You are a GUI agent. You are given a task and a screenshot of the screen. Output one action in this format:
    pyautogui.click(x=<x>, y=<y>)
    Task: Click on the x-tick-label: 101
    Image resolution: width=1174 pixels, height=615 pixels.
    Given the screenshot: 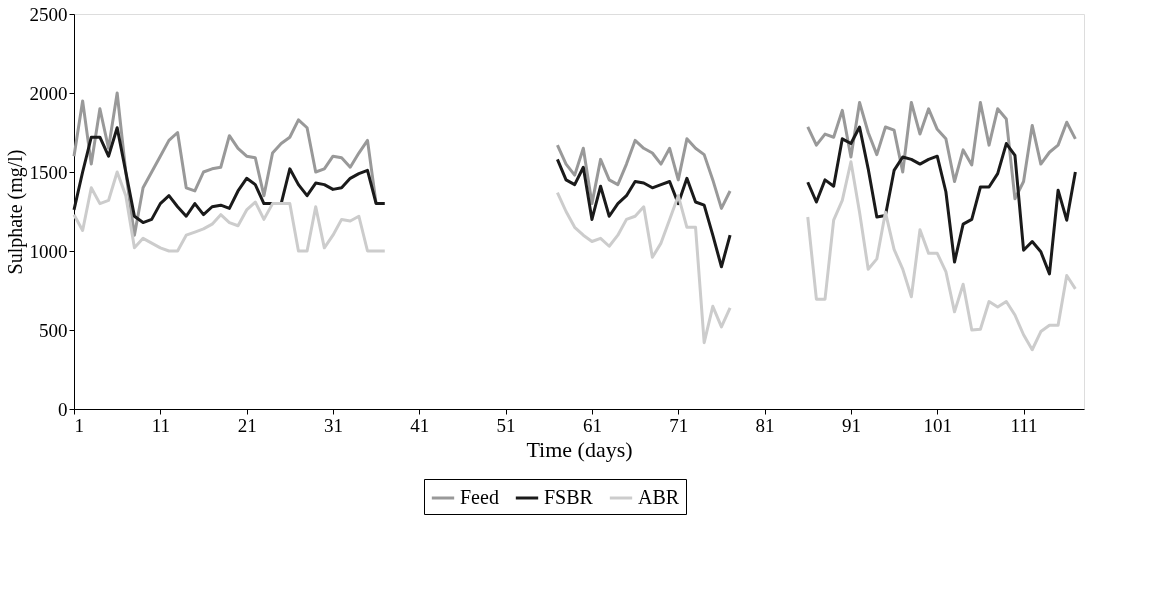 What is the action you would take?
    pyautogui.click(x=937, y=425)
    